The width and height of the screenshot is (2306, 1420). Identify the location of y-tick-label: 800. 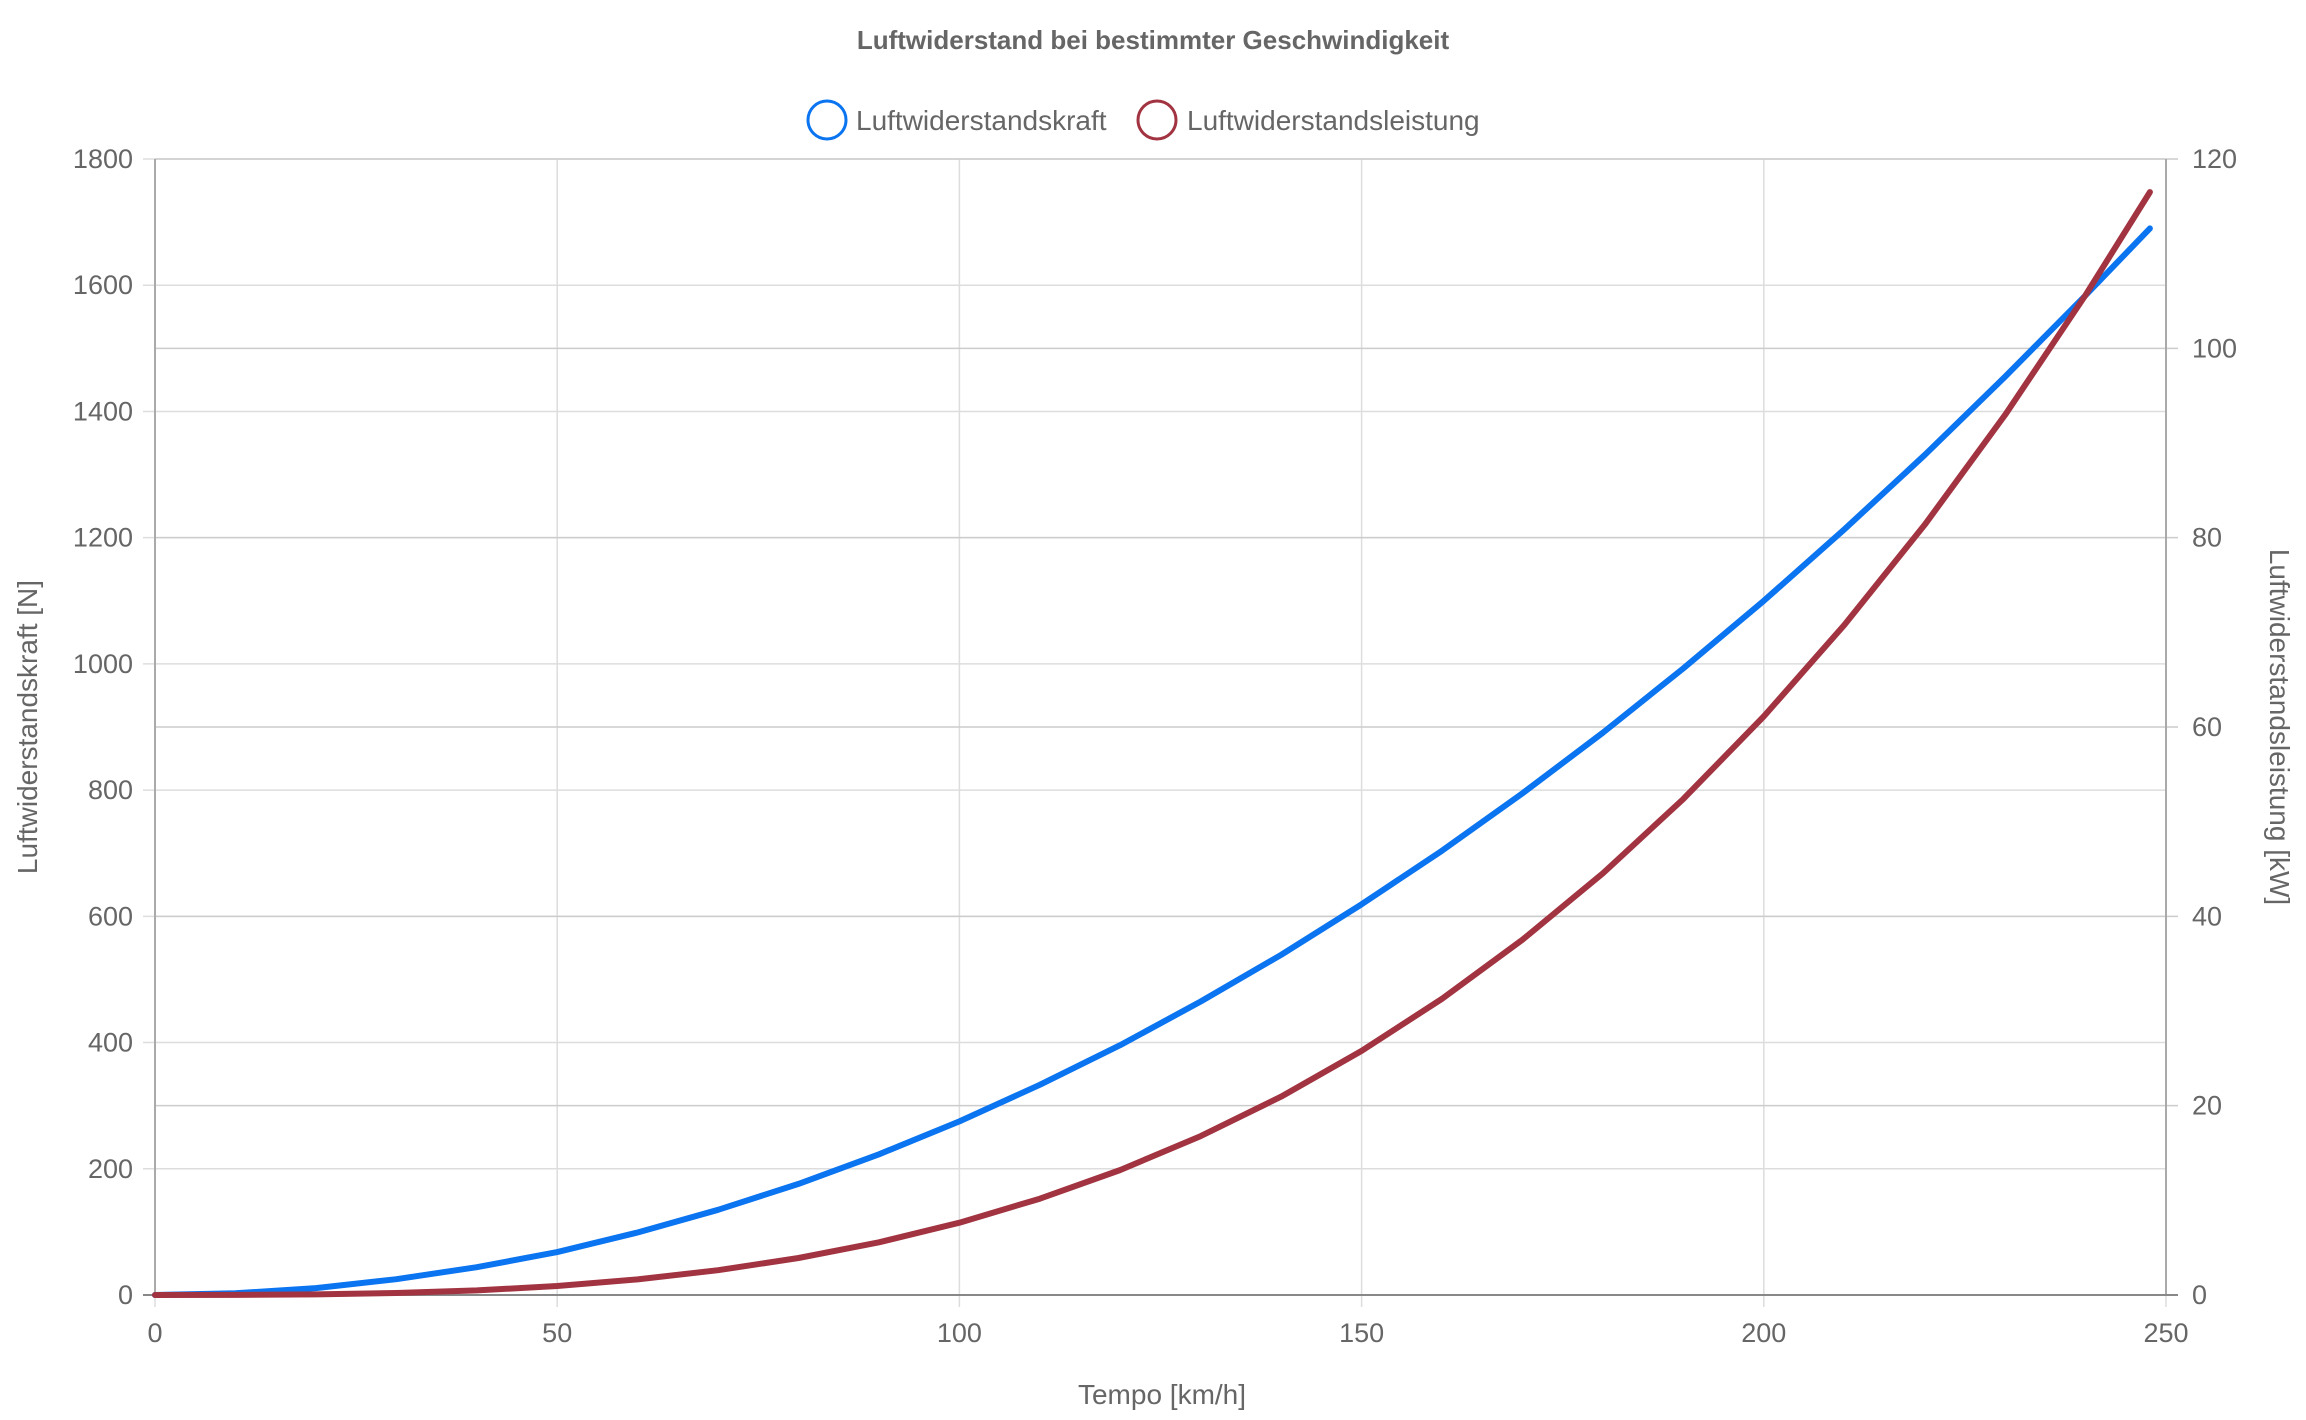
(110, 790).